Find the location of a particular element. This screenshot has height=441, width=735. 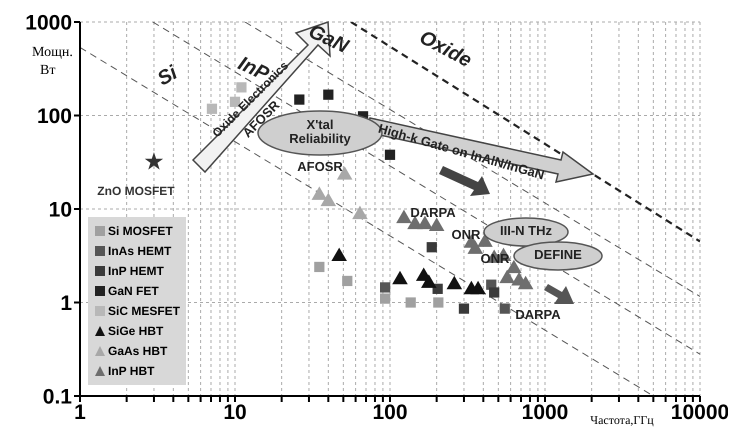

annotation: X'tal Reliability is located at coordinates (320, 131).